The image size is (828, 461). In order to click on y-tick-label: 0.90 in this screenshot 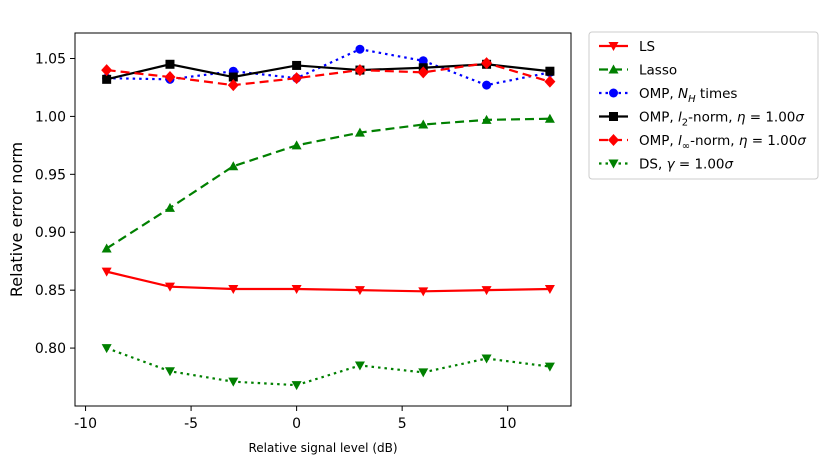, I will do `click(50, 233)`.